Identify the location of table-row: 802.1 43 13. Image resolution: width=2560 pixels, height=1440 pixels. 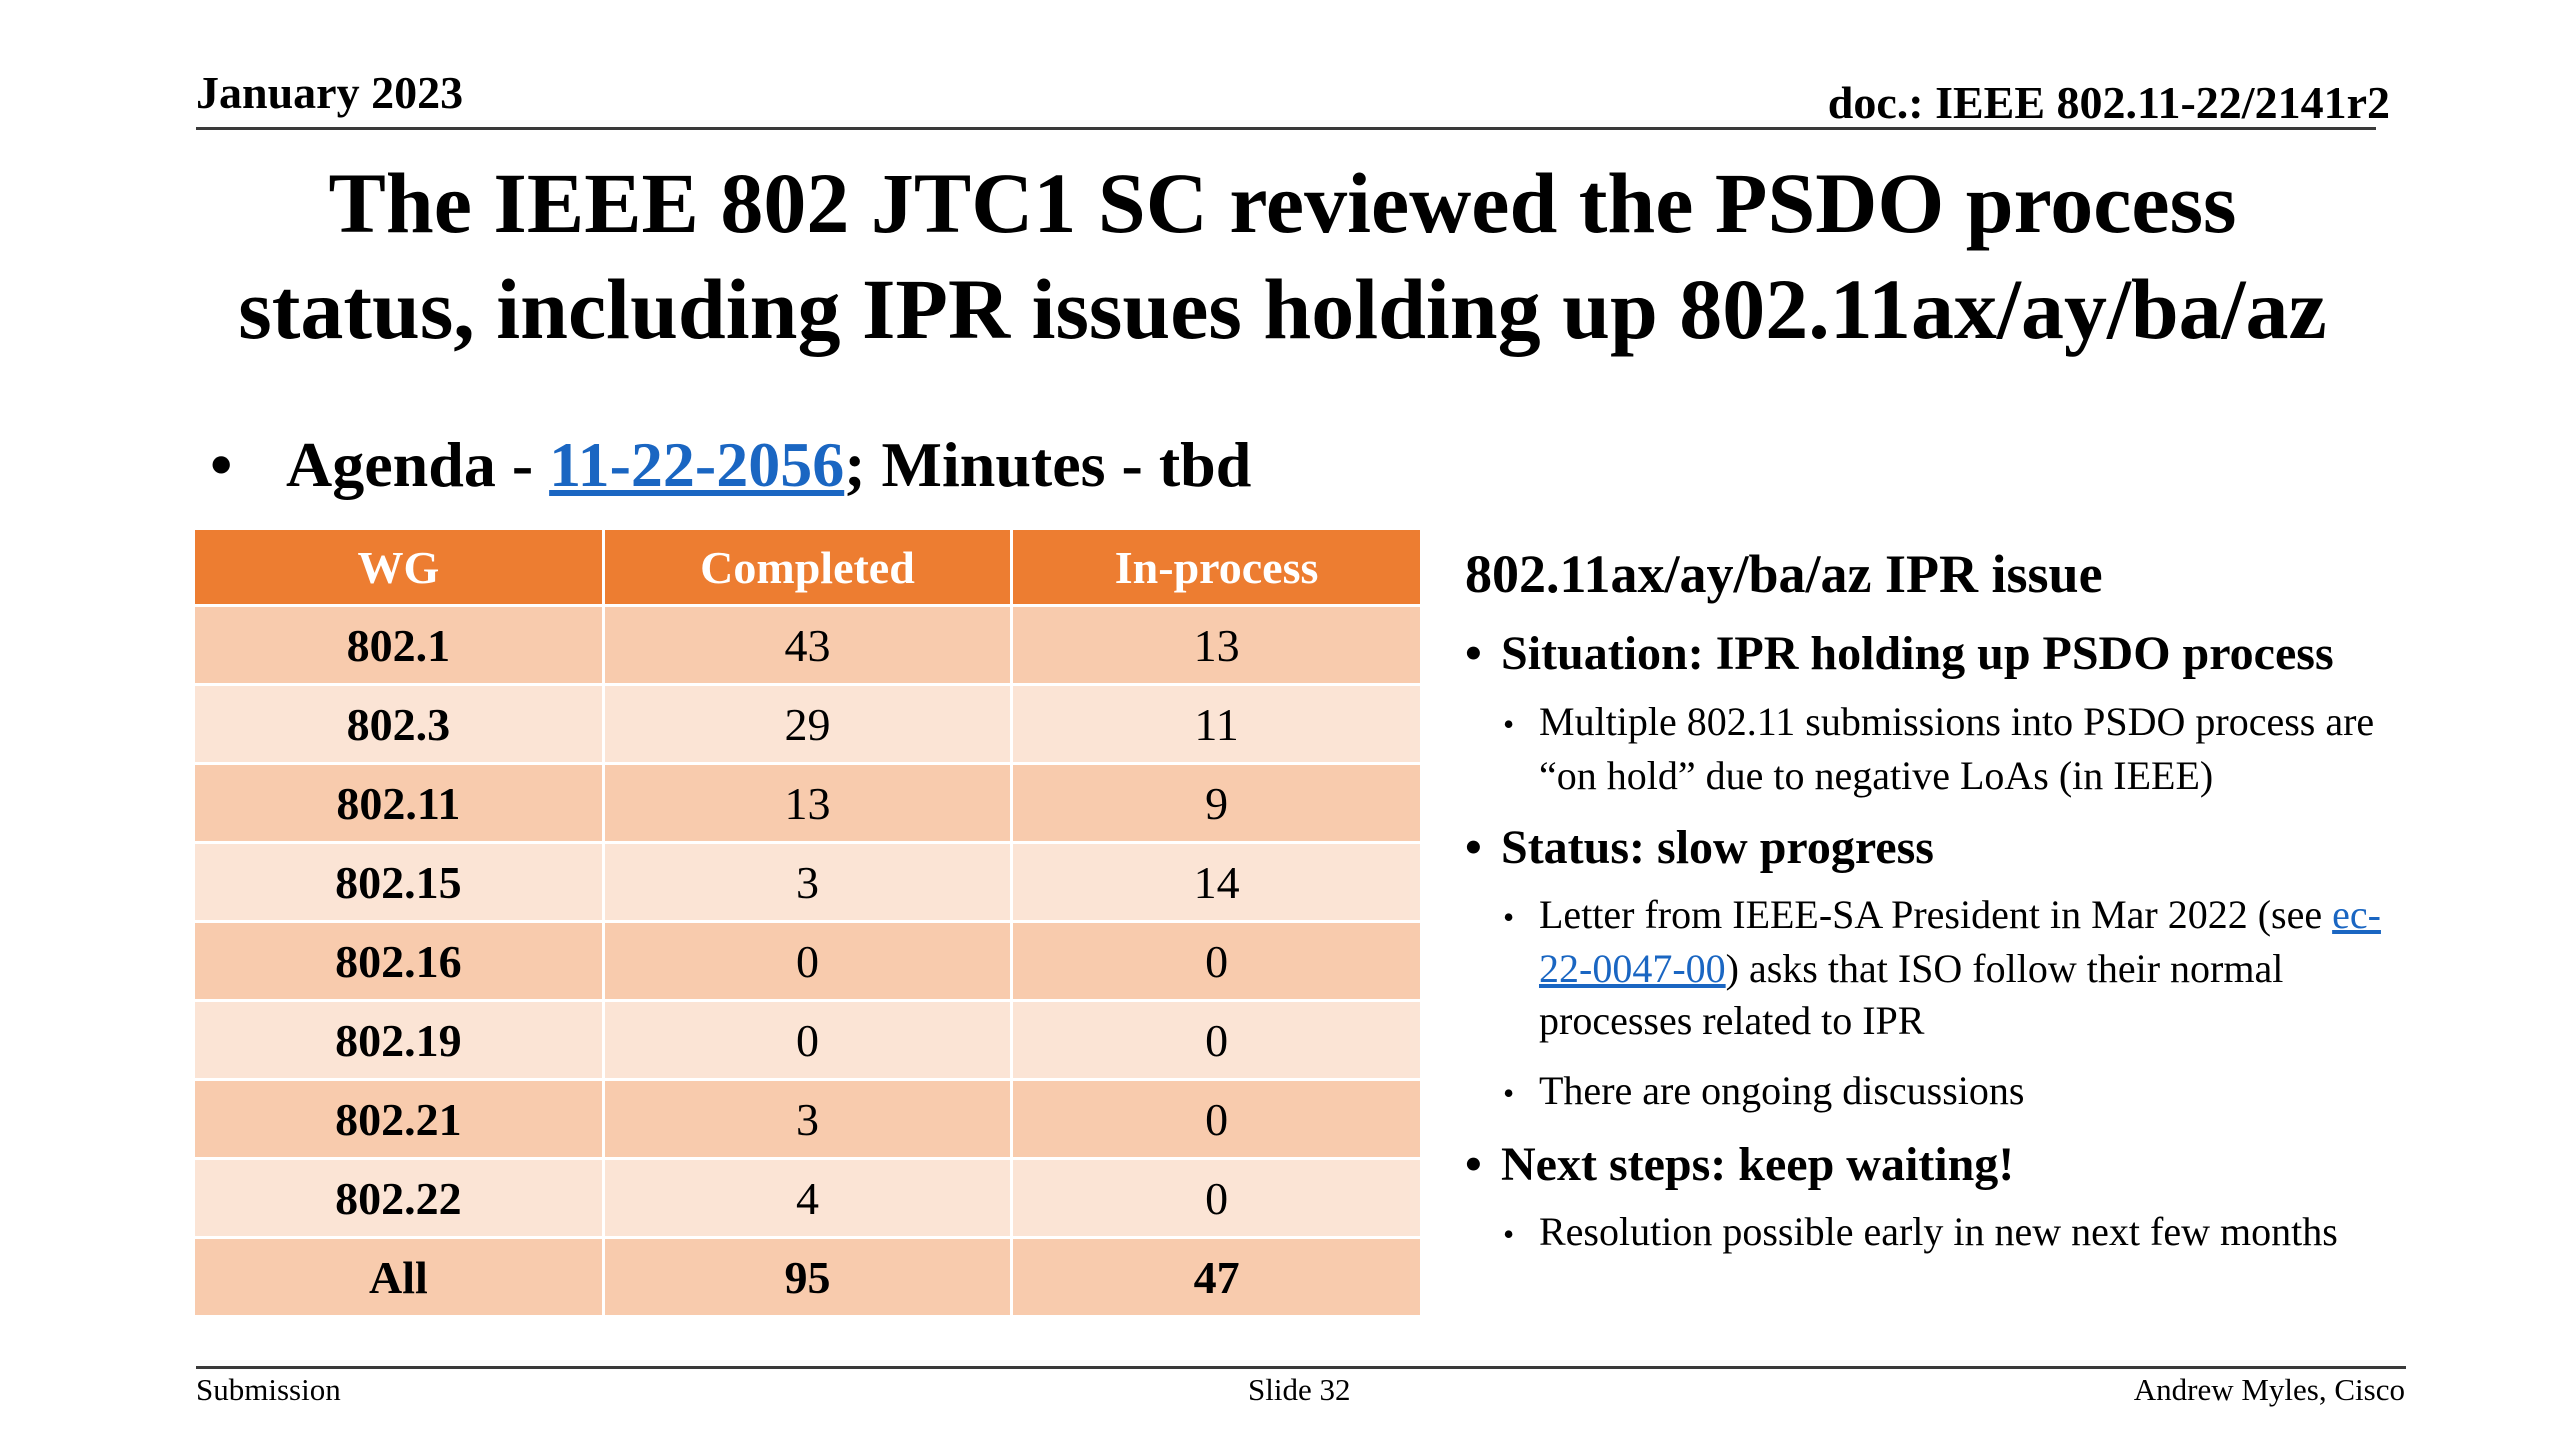
(807, 645).